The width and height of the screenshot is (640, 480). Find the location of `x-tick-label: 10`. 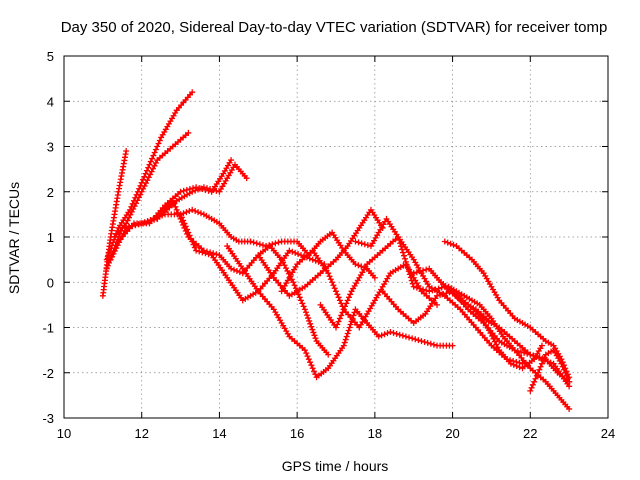

x-tick-label: 10 is located at coordinates (64, 433).